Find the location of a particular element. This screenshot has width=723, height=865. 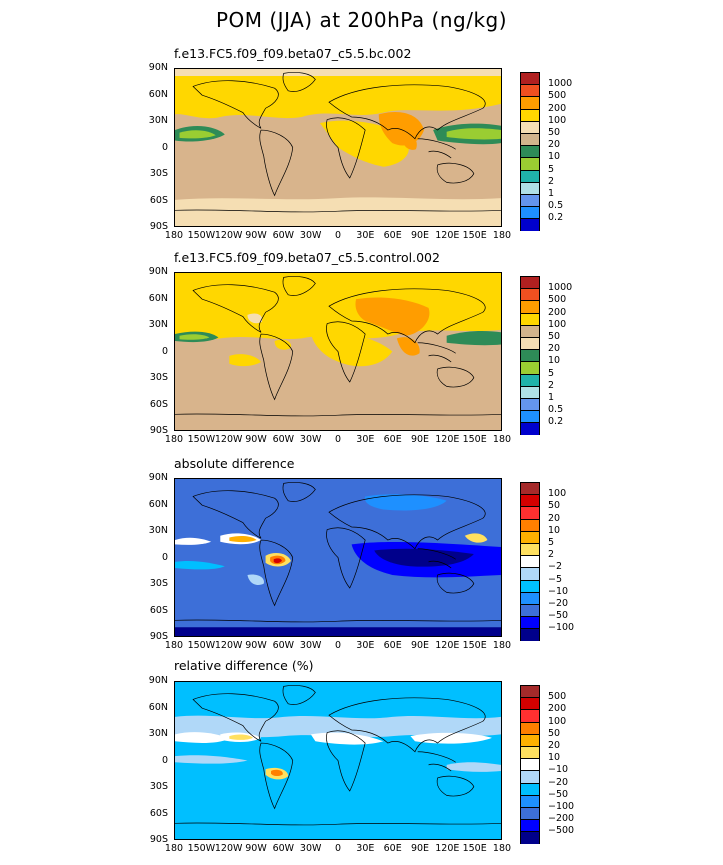

panel-1-map is located at coordinates (338, 147).